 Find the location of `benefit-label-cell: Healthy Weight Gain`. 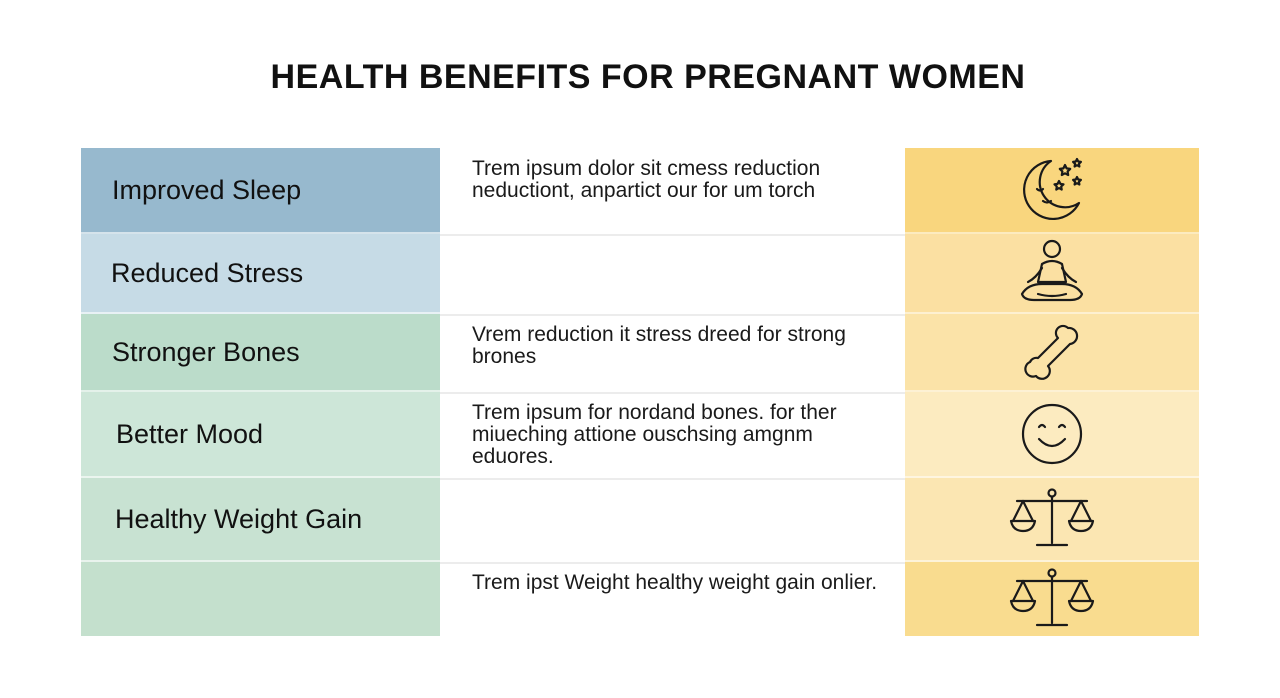

benefit-label-cell: Healthy Weight Gain is located at coordinates (260, 520).